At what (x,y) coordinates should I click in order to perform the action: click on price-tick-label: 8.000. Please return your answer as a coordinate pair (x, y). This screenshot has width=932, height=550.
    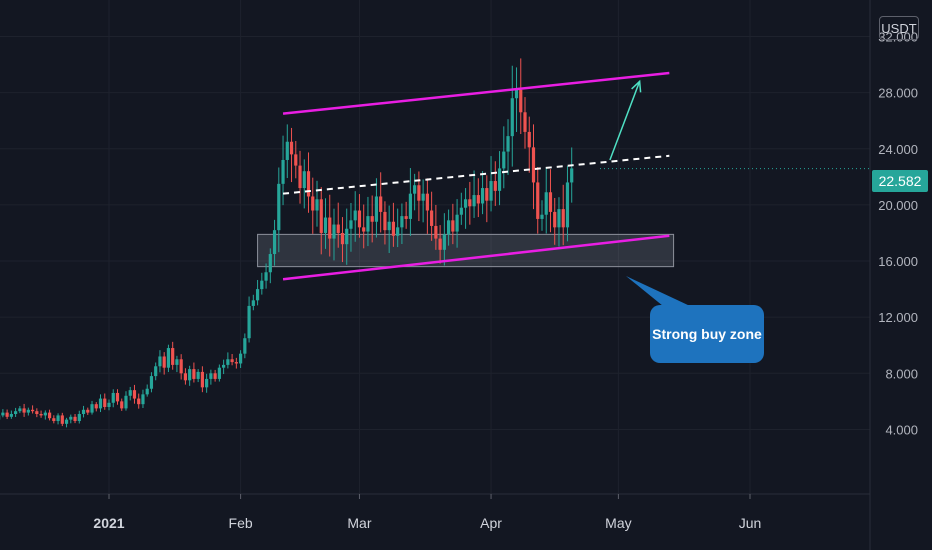
    Looking at the image, I should click on (901, 373).